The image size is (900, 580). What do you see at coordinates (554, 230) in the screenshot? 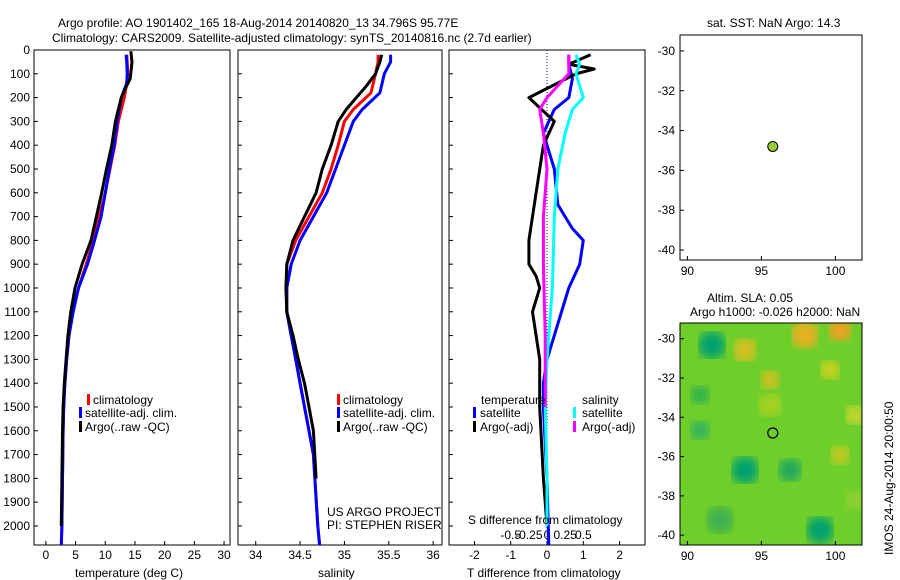
I see `diff-series-magenta` at bounding box center [554, 230].